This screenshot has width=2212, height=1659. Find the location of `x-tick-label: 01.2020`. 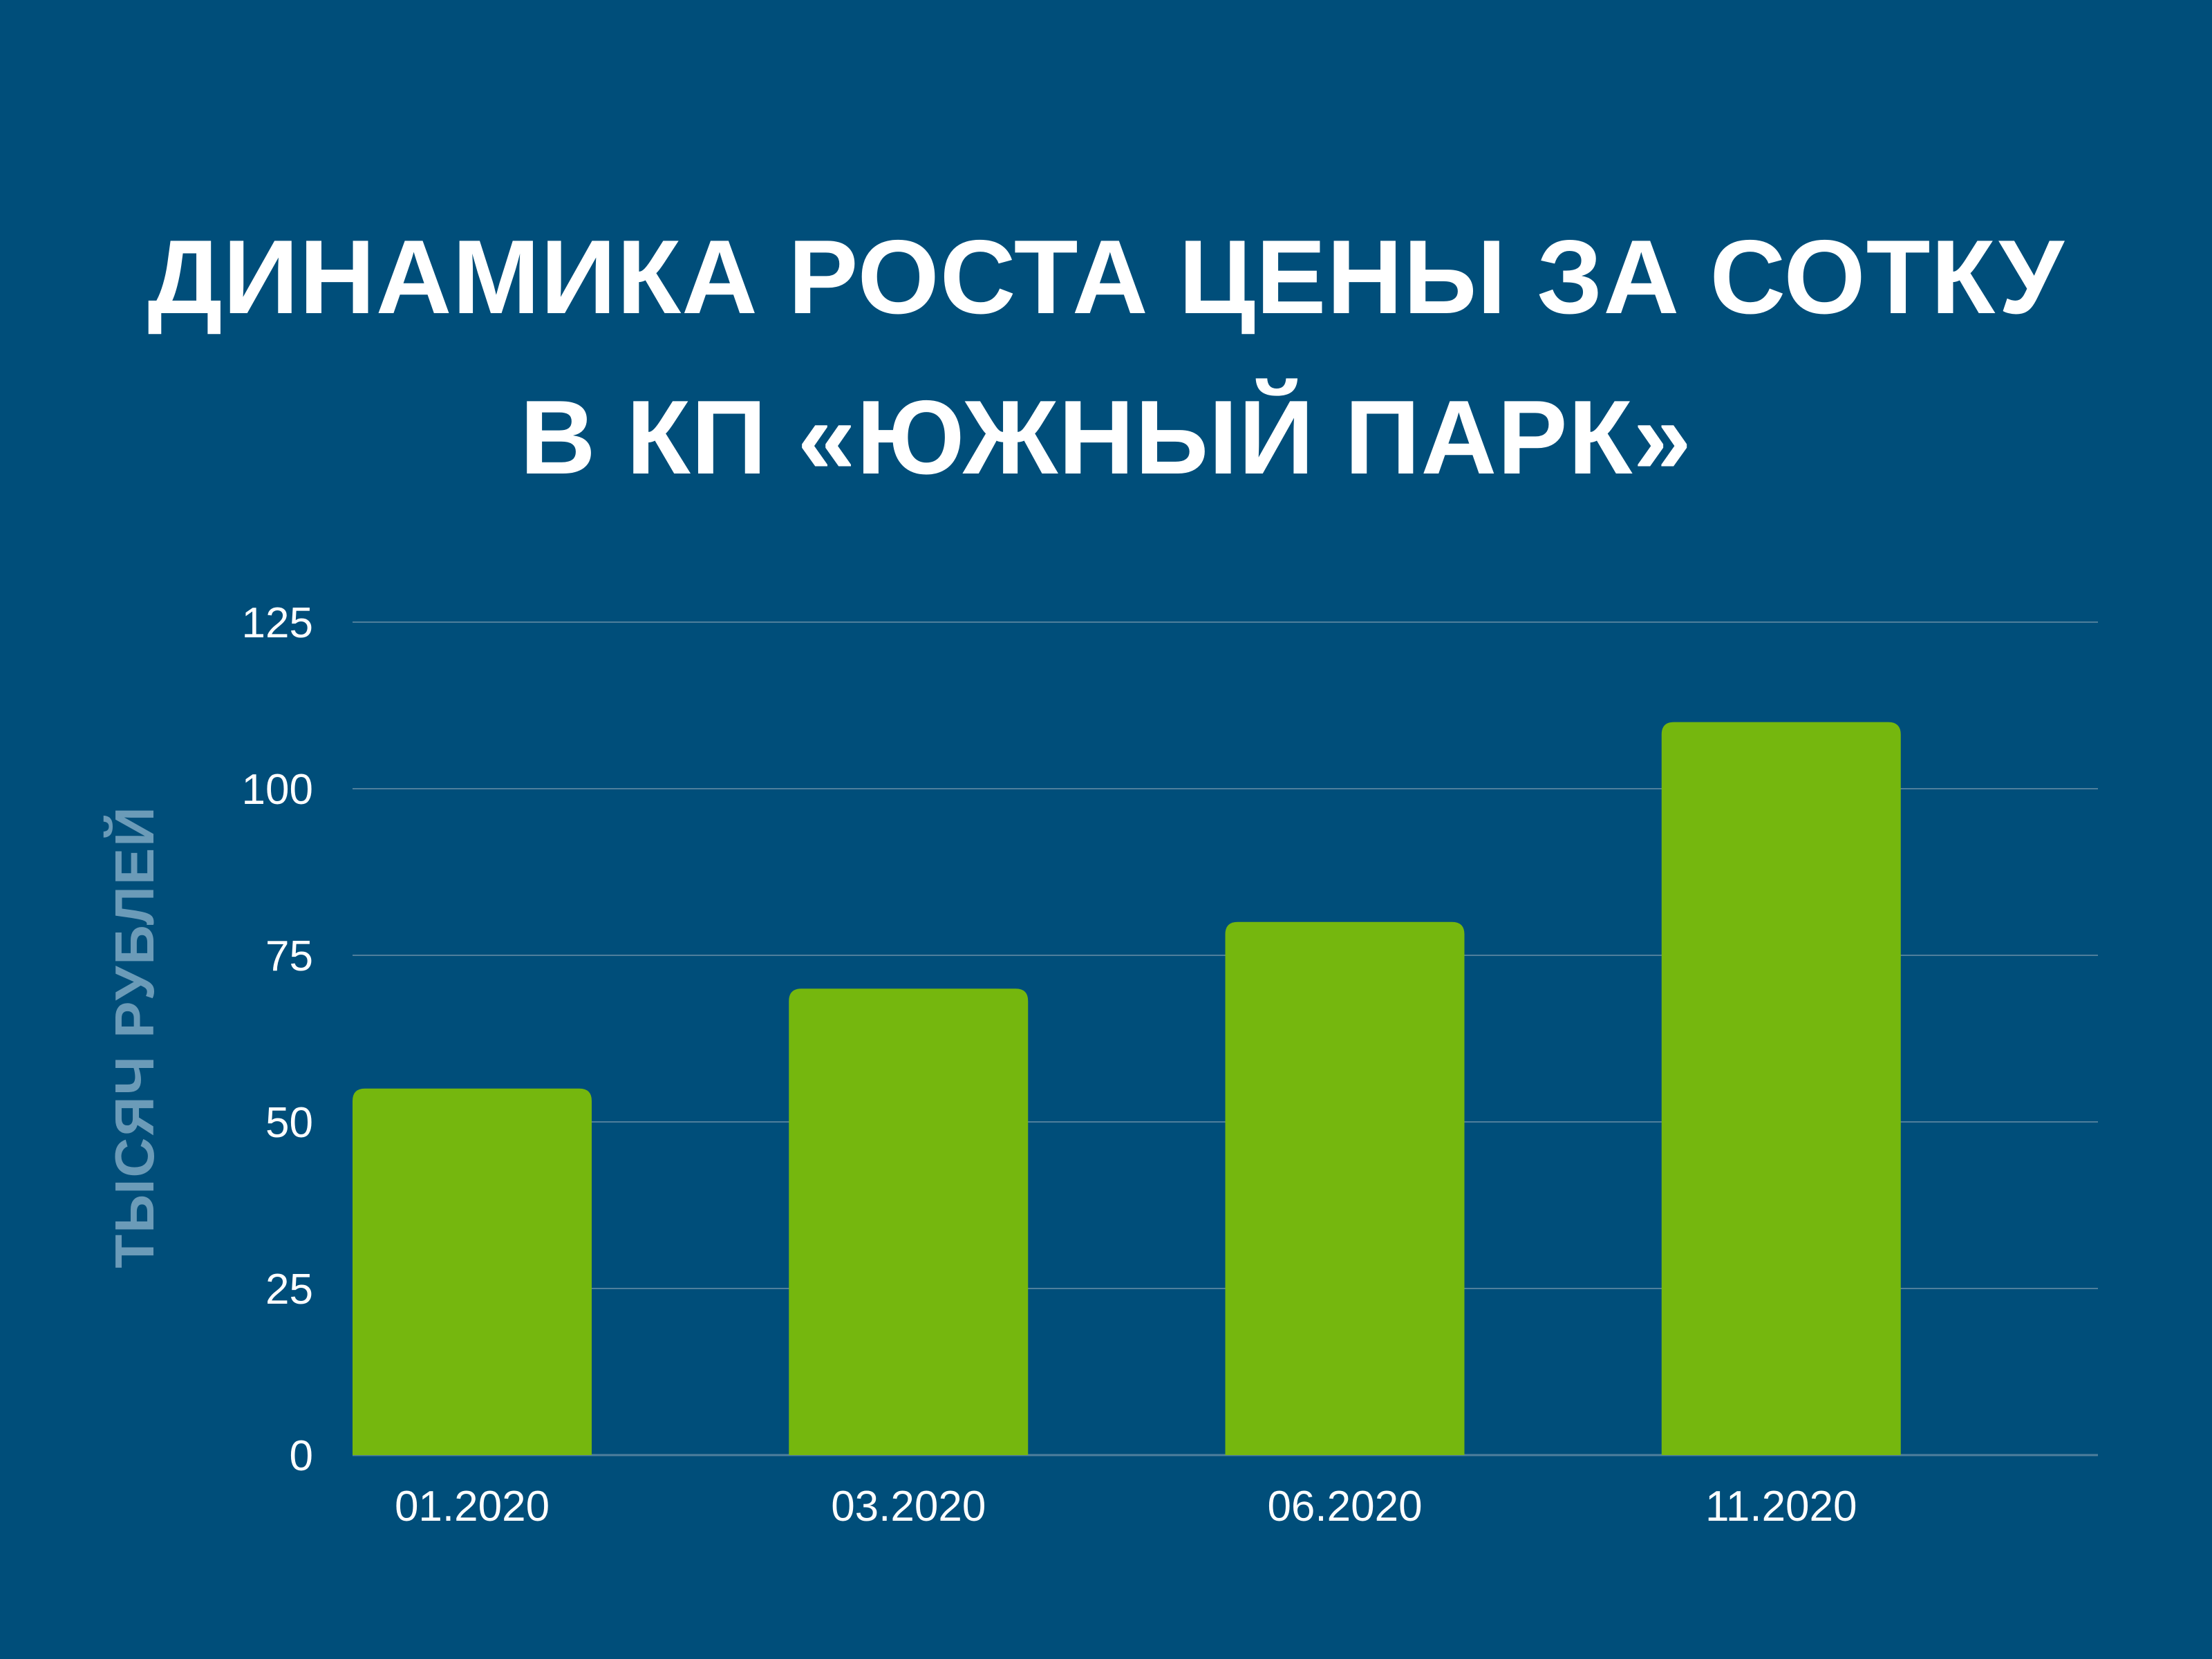

x-tick-label: 01.2020 is located at coordinates (473, 1507).